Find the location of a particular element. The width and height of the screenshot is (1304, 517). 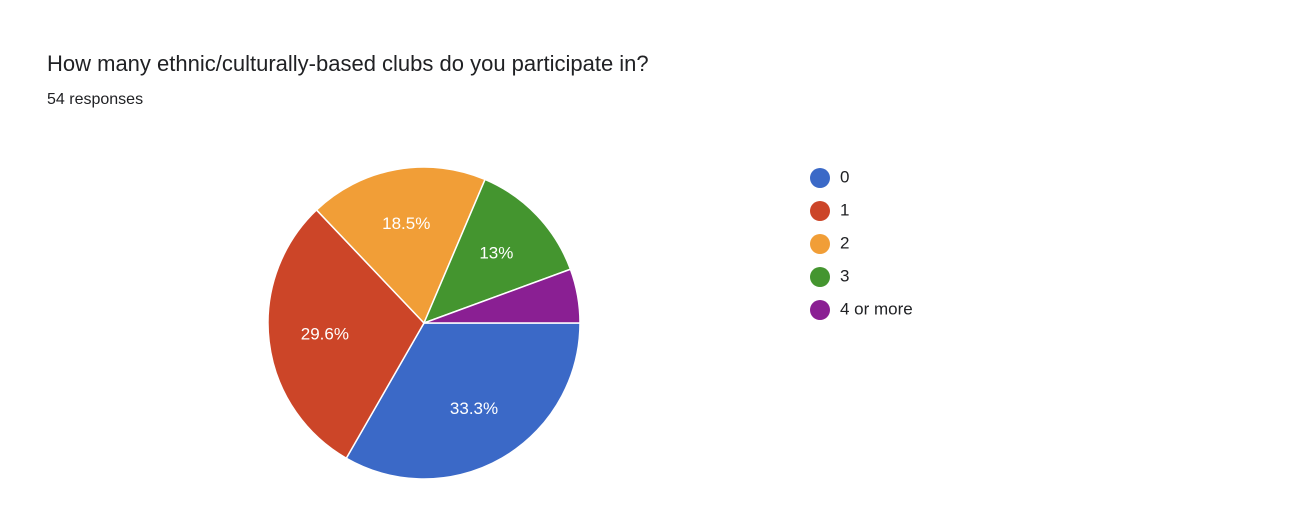

slice-label: 18.5% is located at coordinates (406, 223).